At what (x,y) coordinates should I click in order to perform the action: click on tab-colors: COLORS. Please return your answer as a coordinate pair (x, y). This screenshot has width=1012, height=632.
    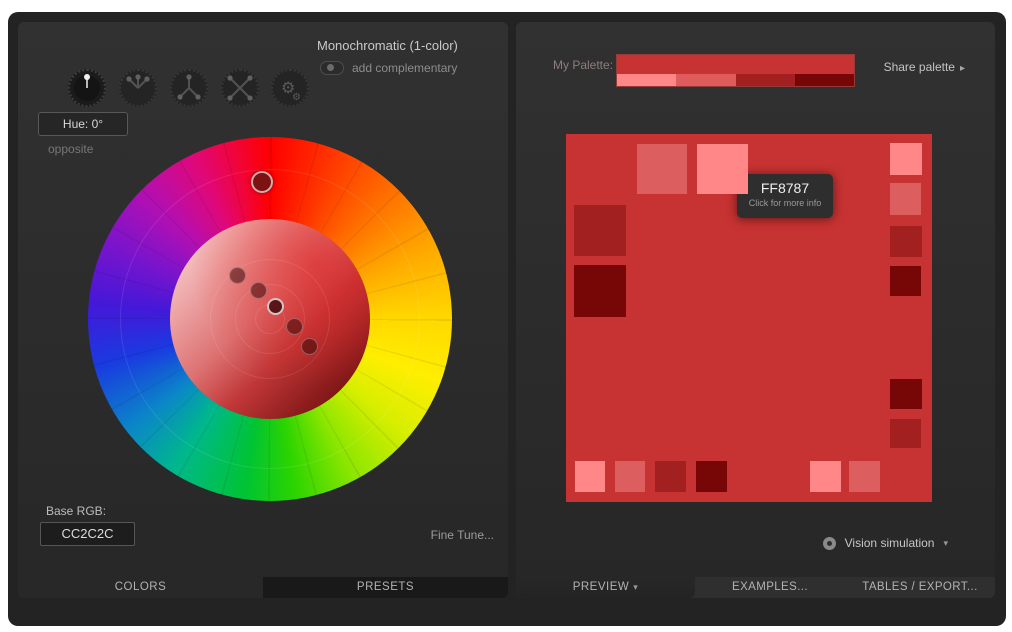
    Looking at the image, I should click on (140, 587).